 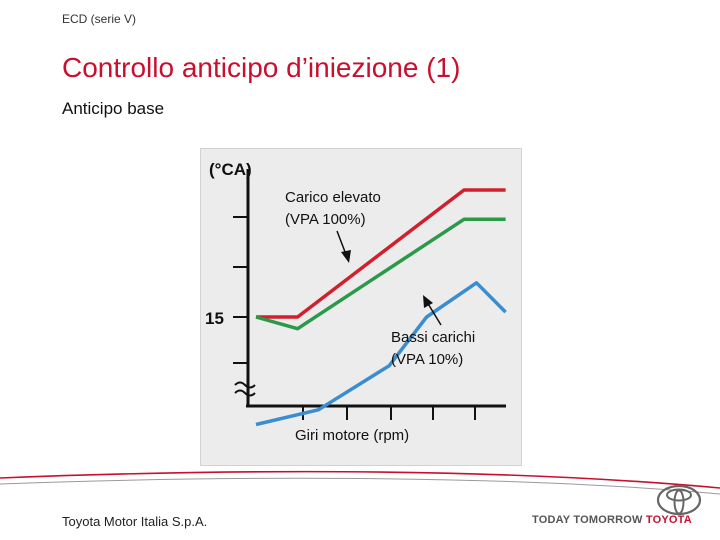 What do you see at coordinates (261, 67) in the screenshot?
I see `page-title: Controllo anticipo d’iniezione (1)` at bounding box center [261, 67].